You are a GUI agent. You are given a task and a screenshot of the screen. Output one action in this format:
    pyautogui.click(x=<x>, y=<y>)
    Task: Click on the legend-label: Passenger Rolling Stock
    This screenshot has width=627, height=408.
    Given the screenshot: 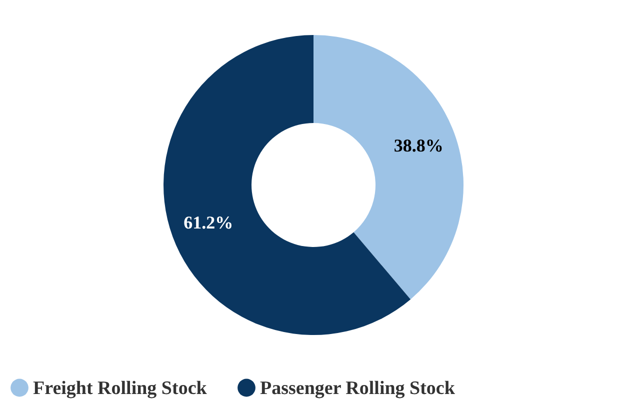 What is the action you would take?
    pyautogui.click(x=358, y=388)
    